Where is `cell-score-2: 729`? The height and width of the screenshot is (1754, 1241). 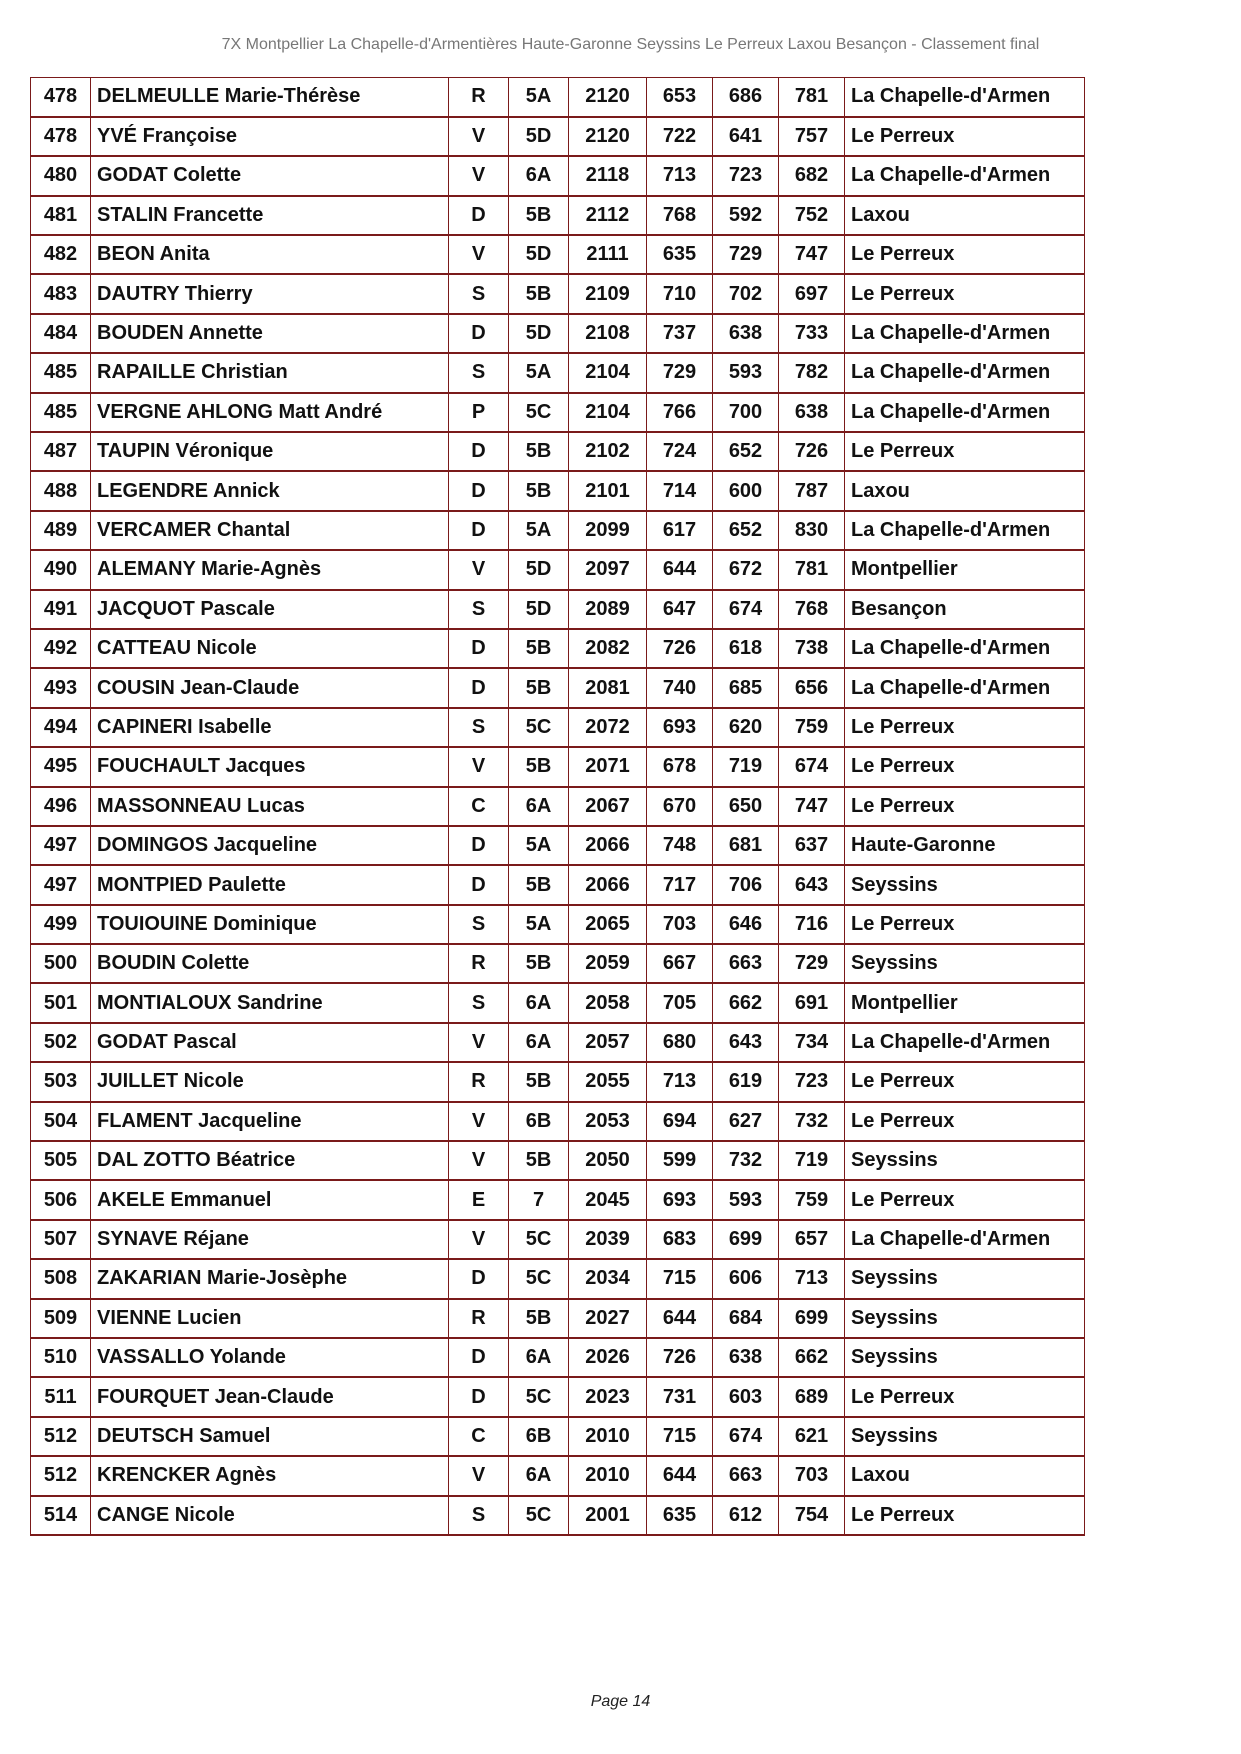
cell-score-2: 729 is located at coordinates (745, 254).